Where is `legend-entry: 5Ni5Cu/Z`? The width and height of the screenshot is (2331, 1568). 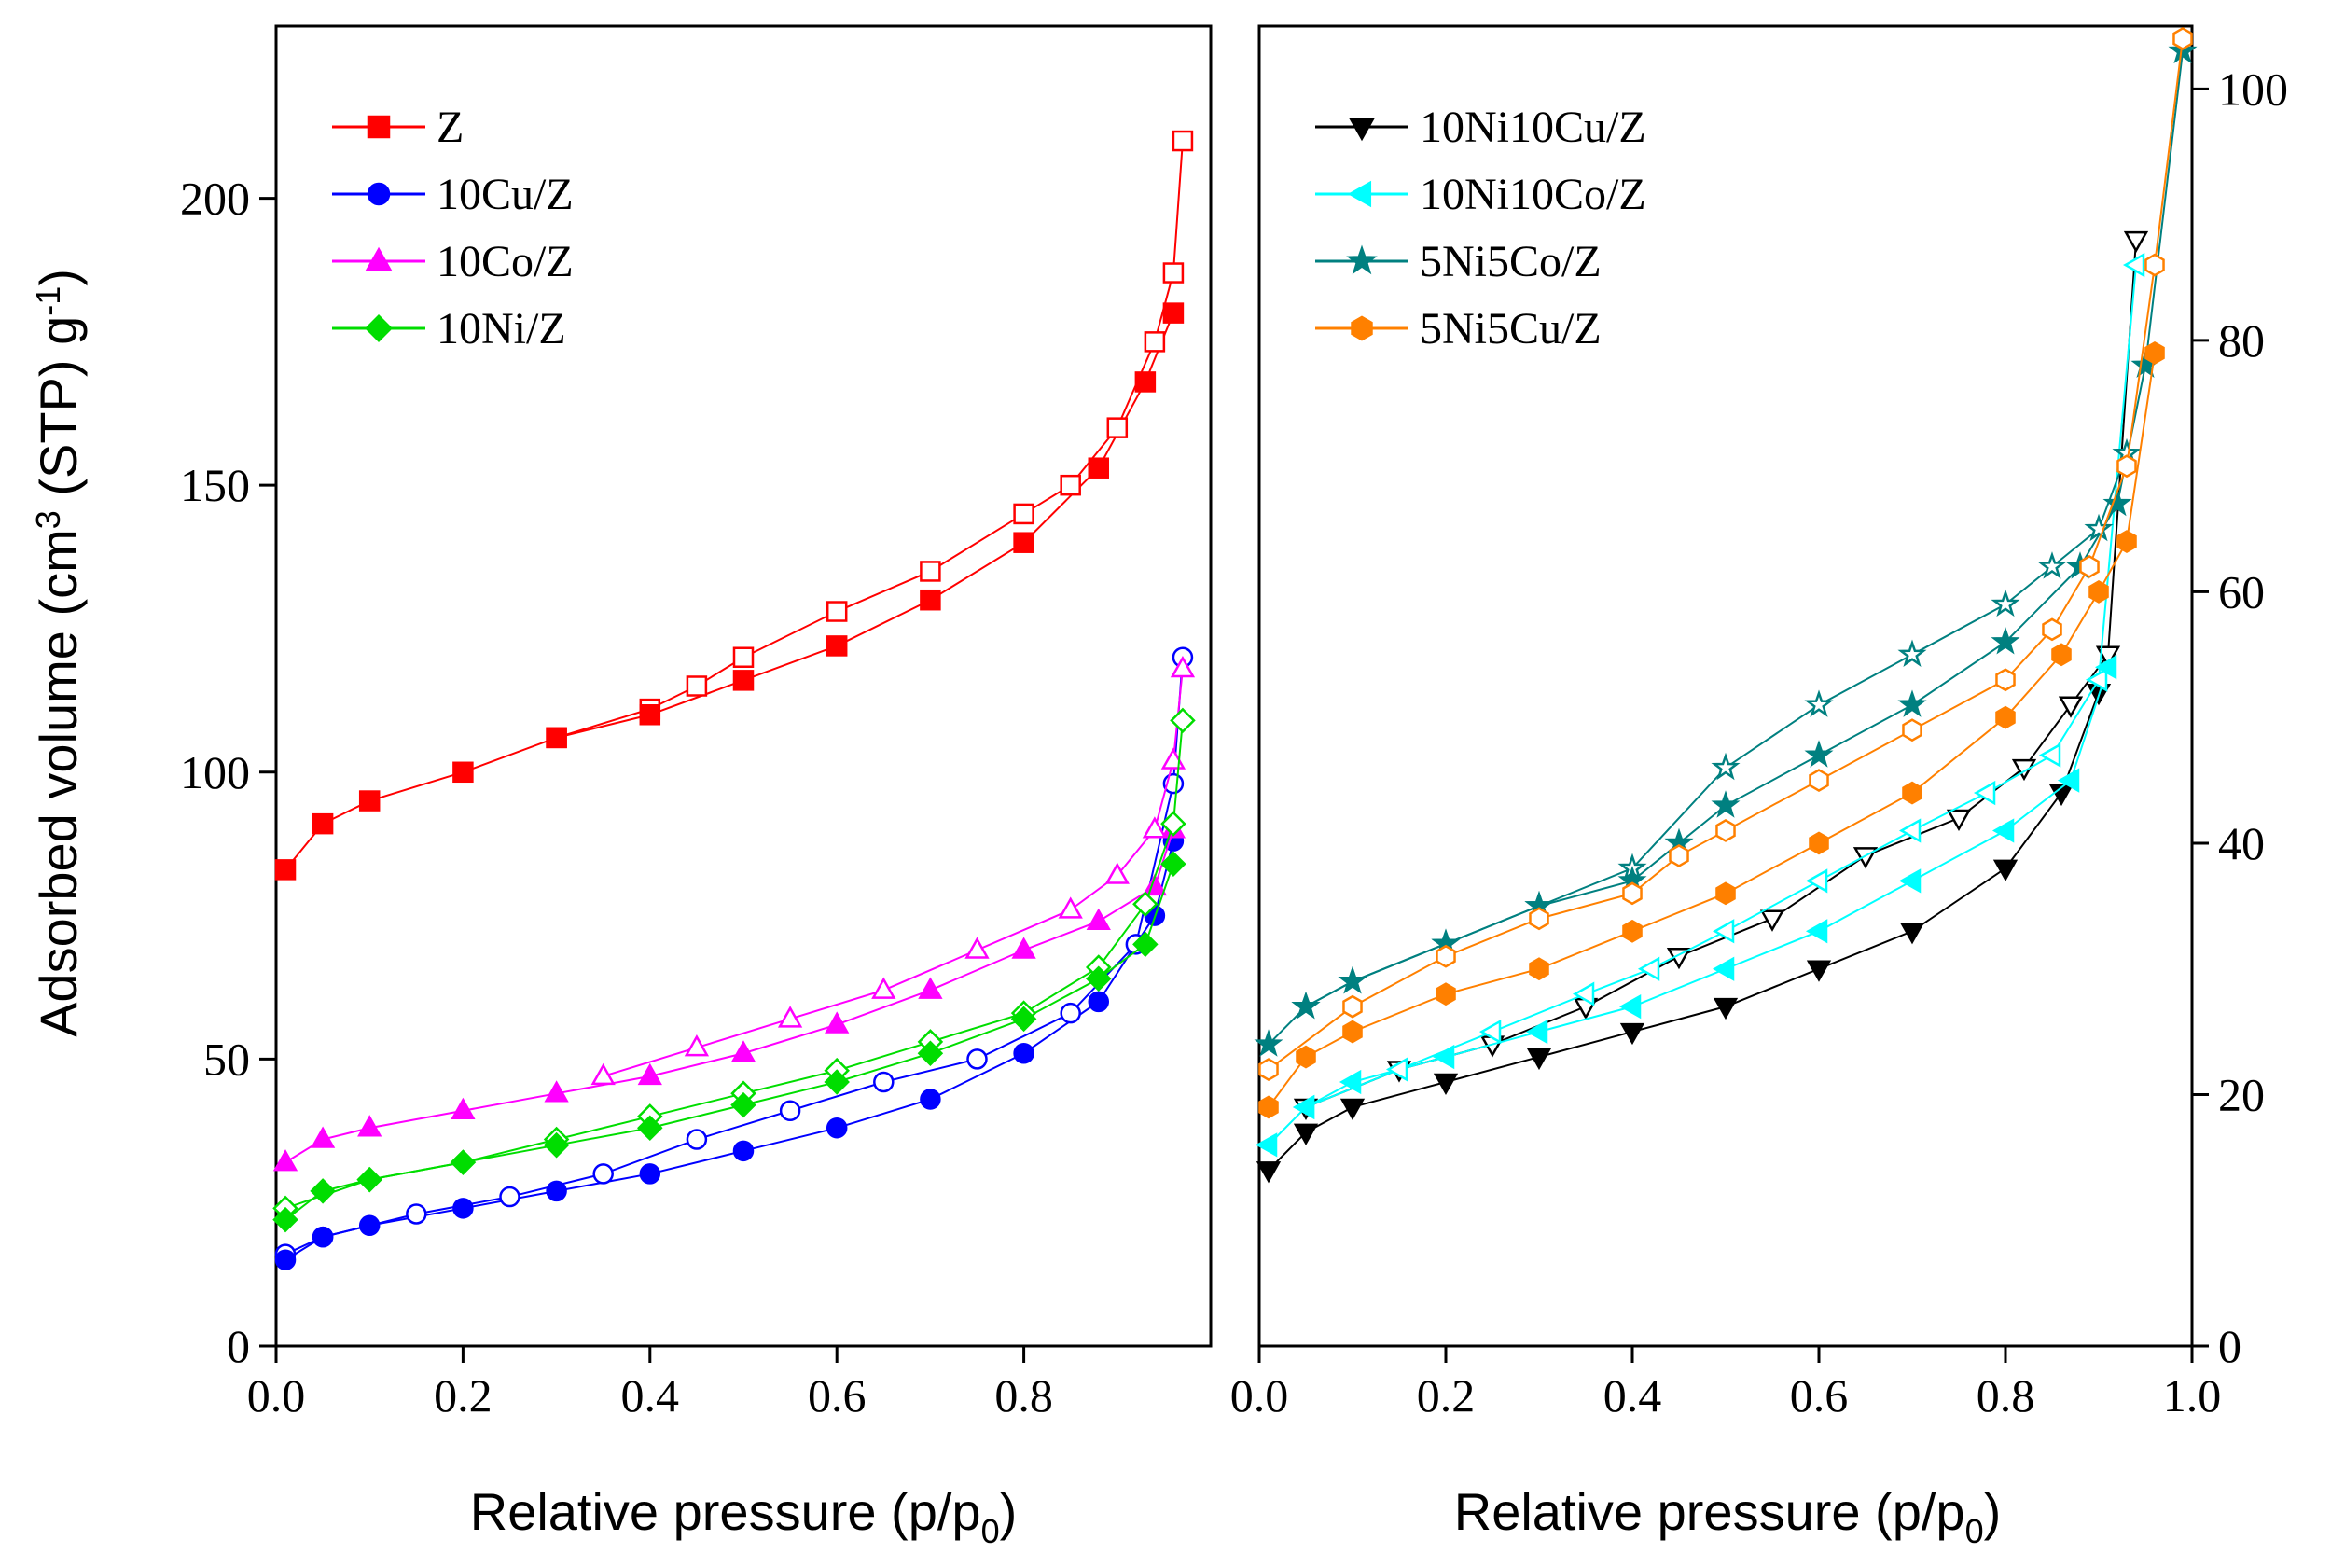 legend-entry: 5Ni5Cu/Z is located at coordinates (1458, 329).